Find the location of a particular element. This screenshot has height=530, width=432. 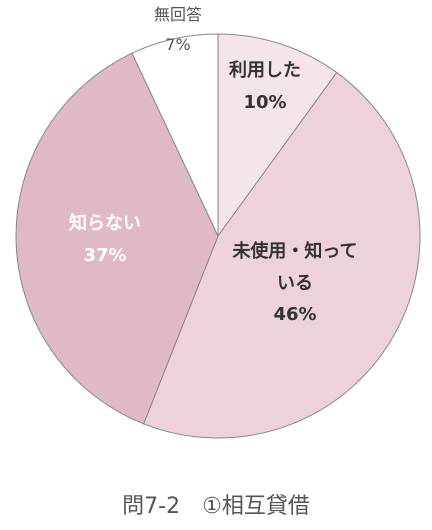

value-label: 46% is located at coordinates (295, 314).